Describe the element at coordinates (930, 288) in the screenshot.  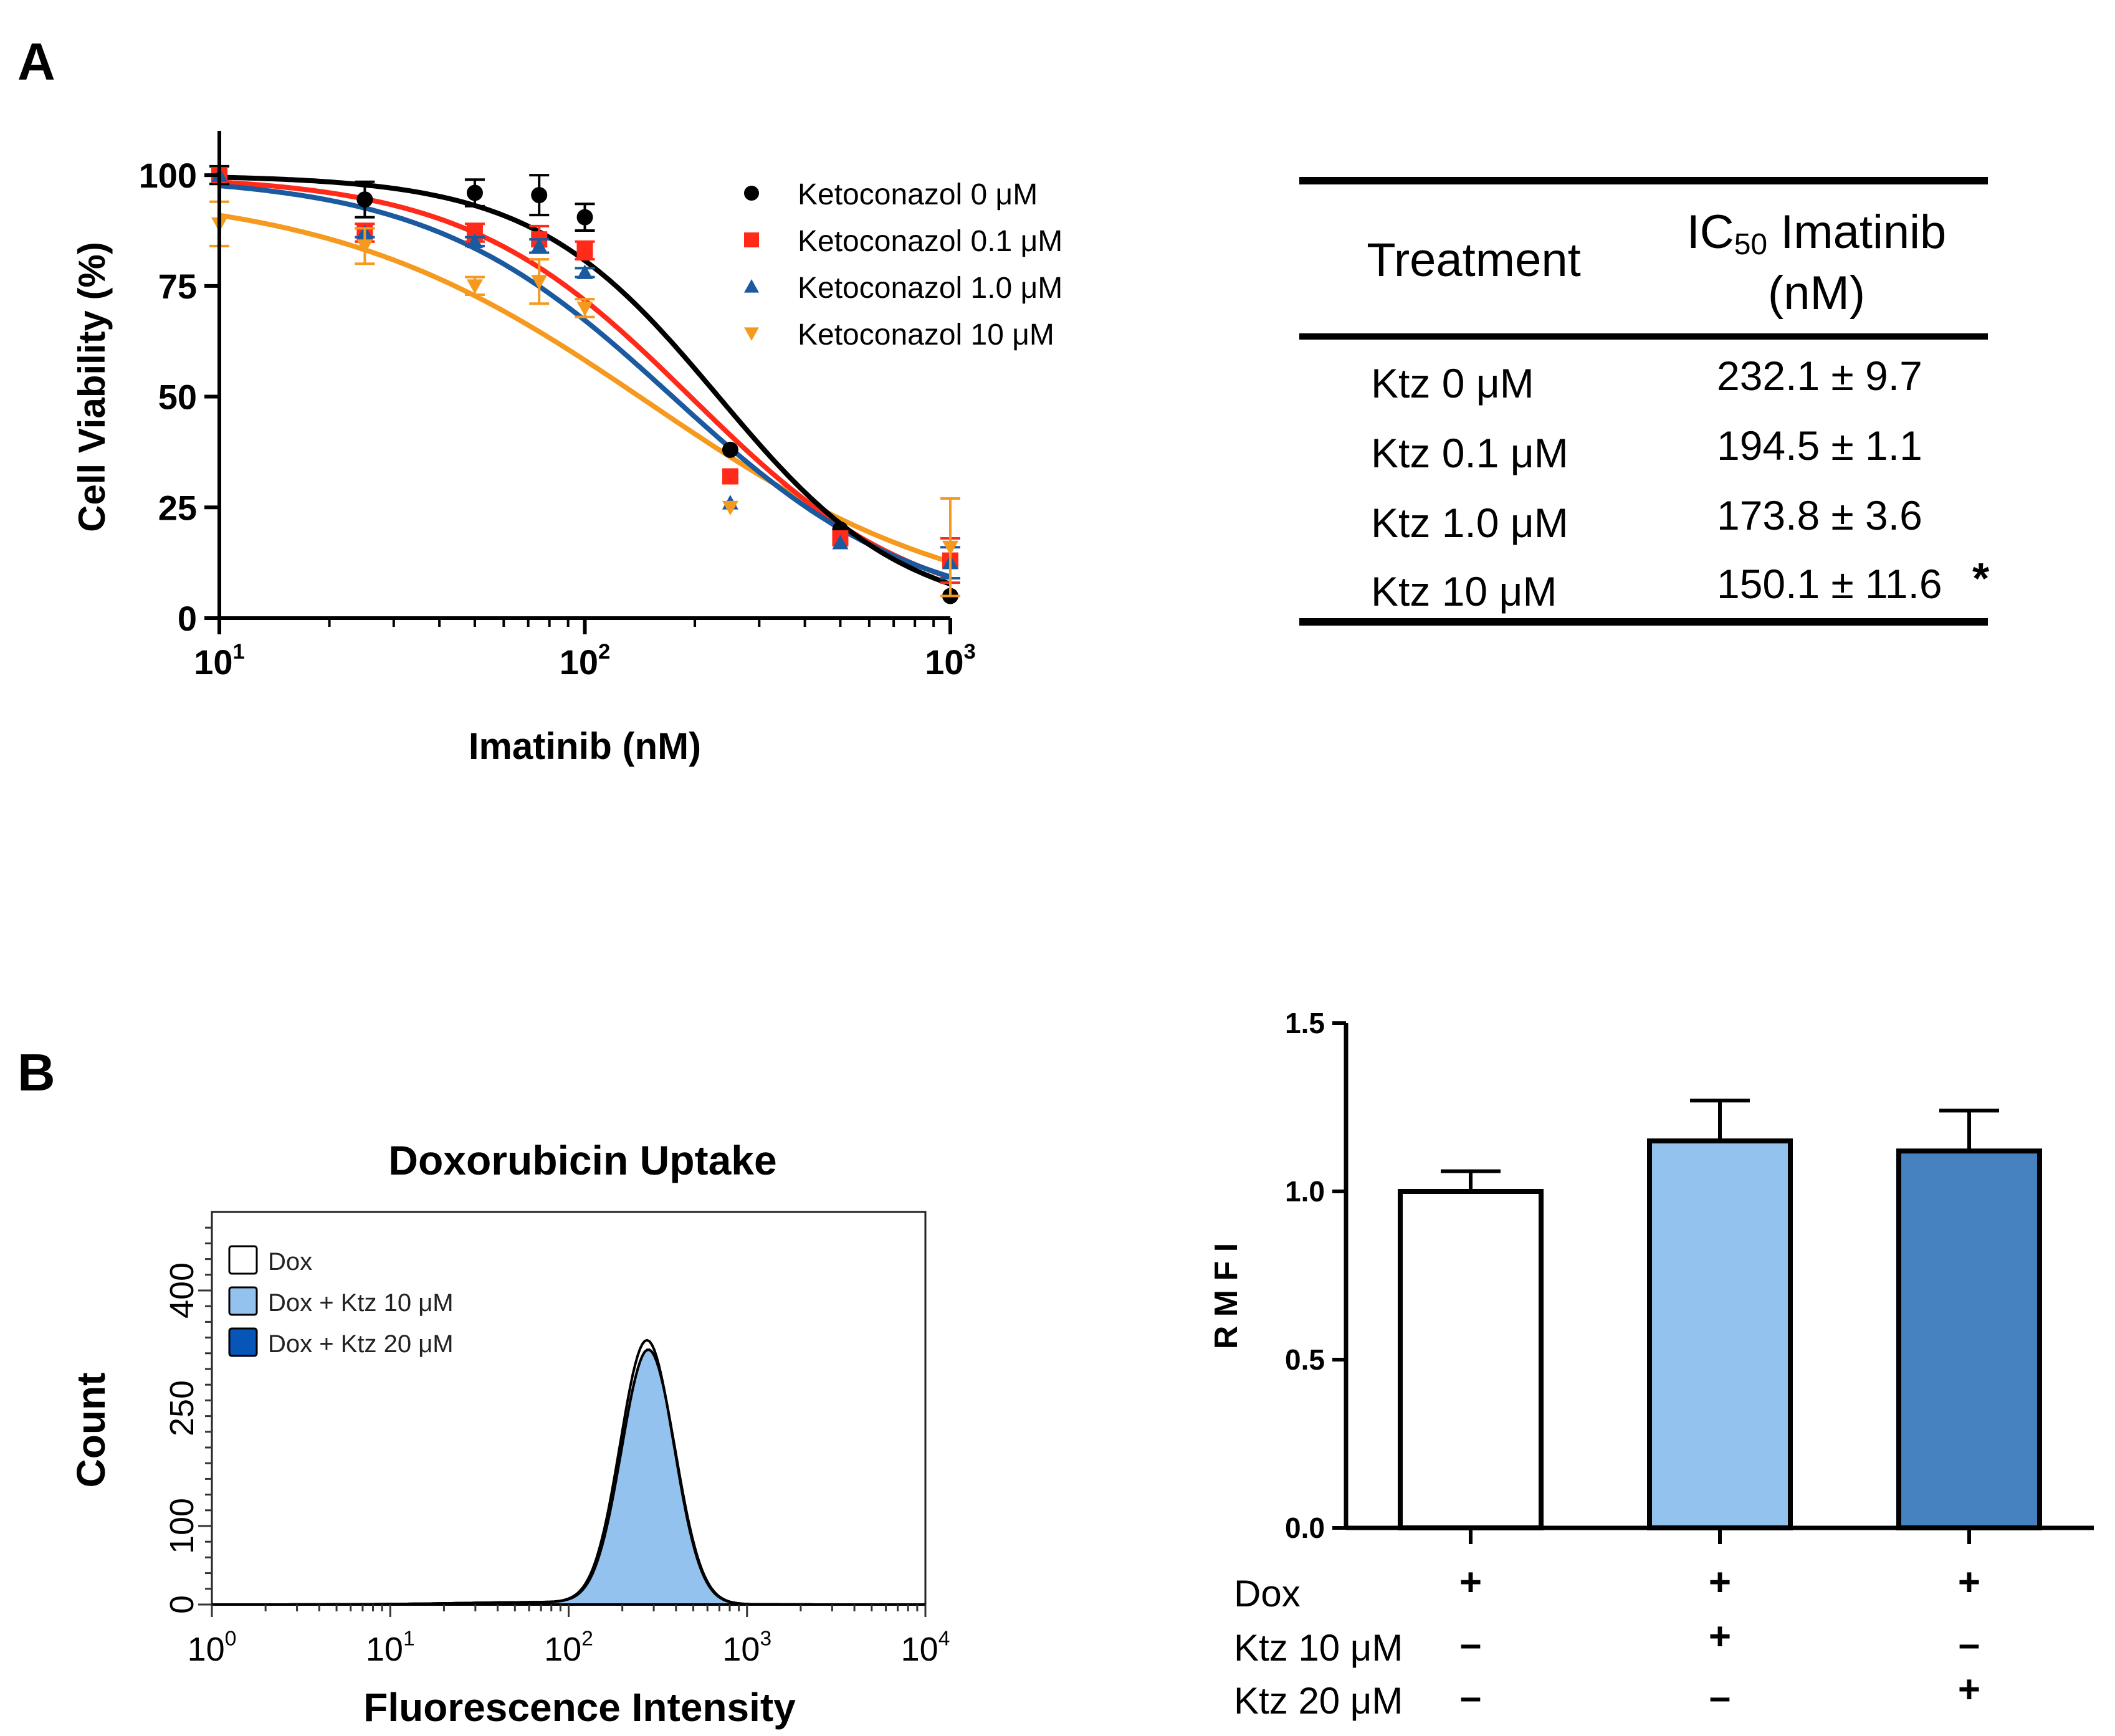
I see `legend-label: Ketoconazol 1.0 μM` at that location.